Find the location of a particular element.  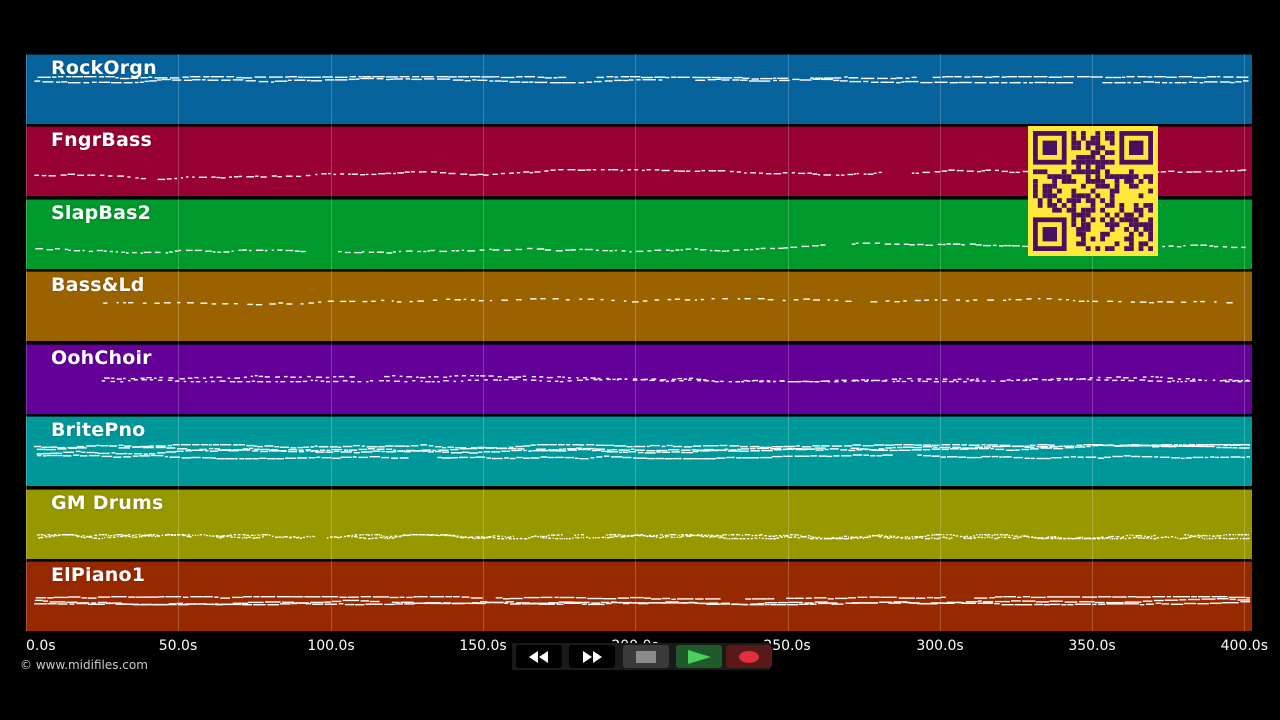

track-name: FngrBass is located at coordinates (101, 140).